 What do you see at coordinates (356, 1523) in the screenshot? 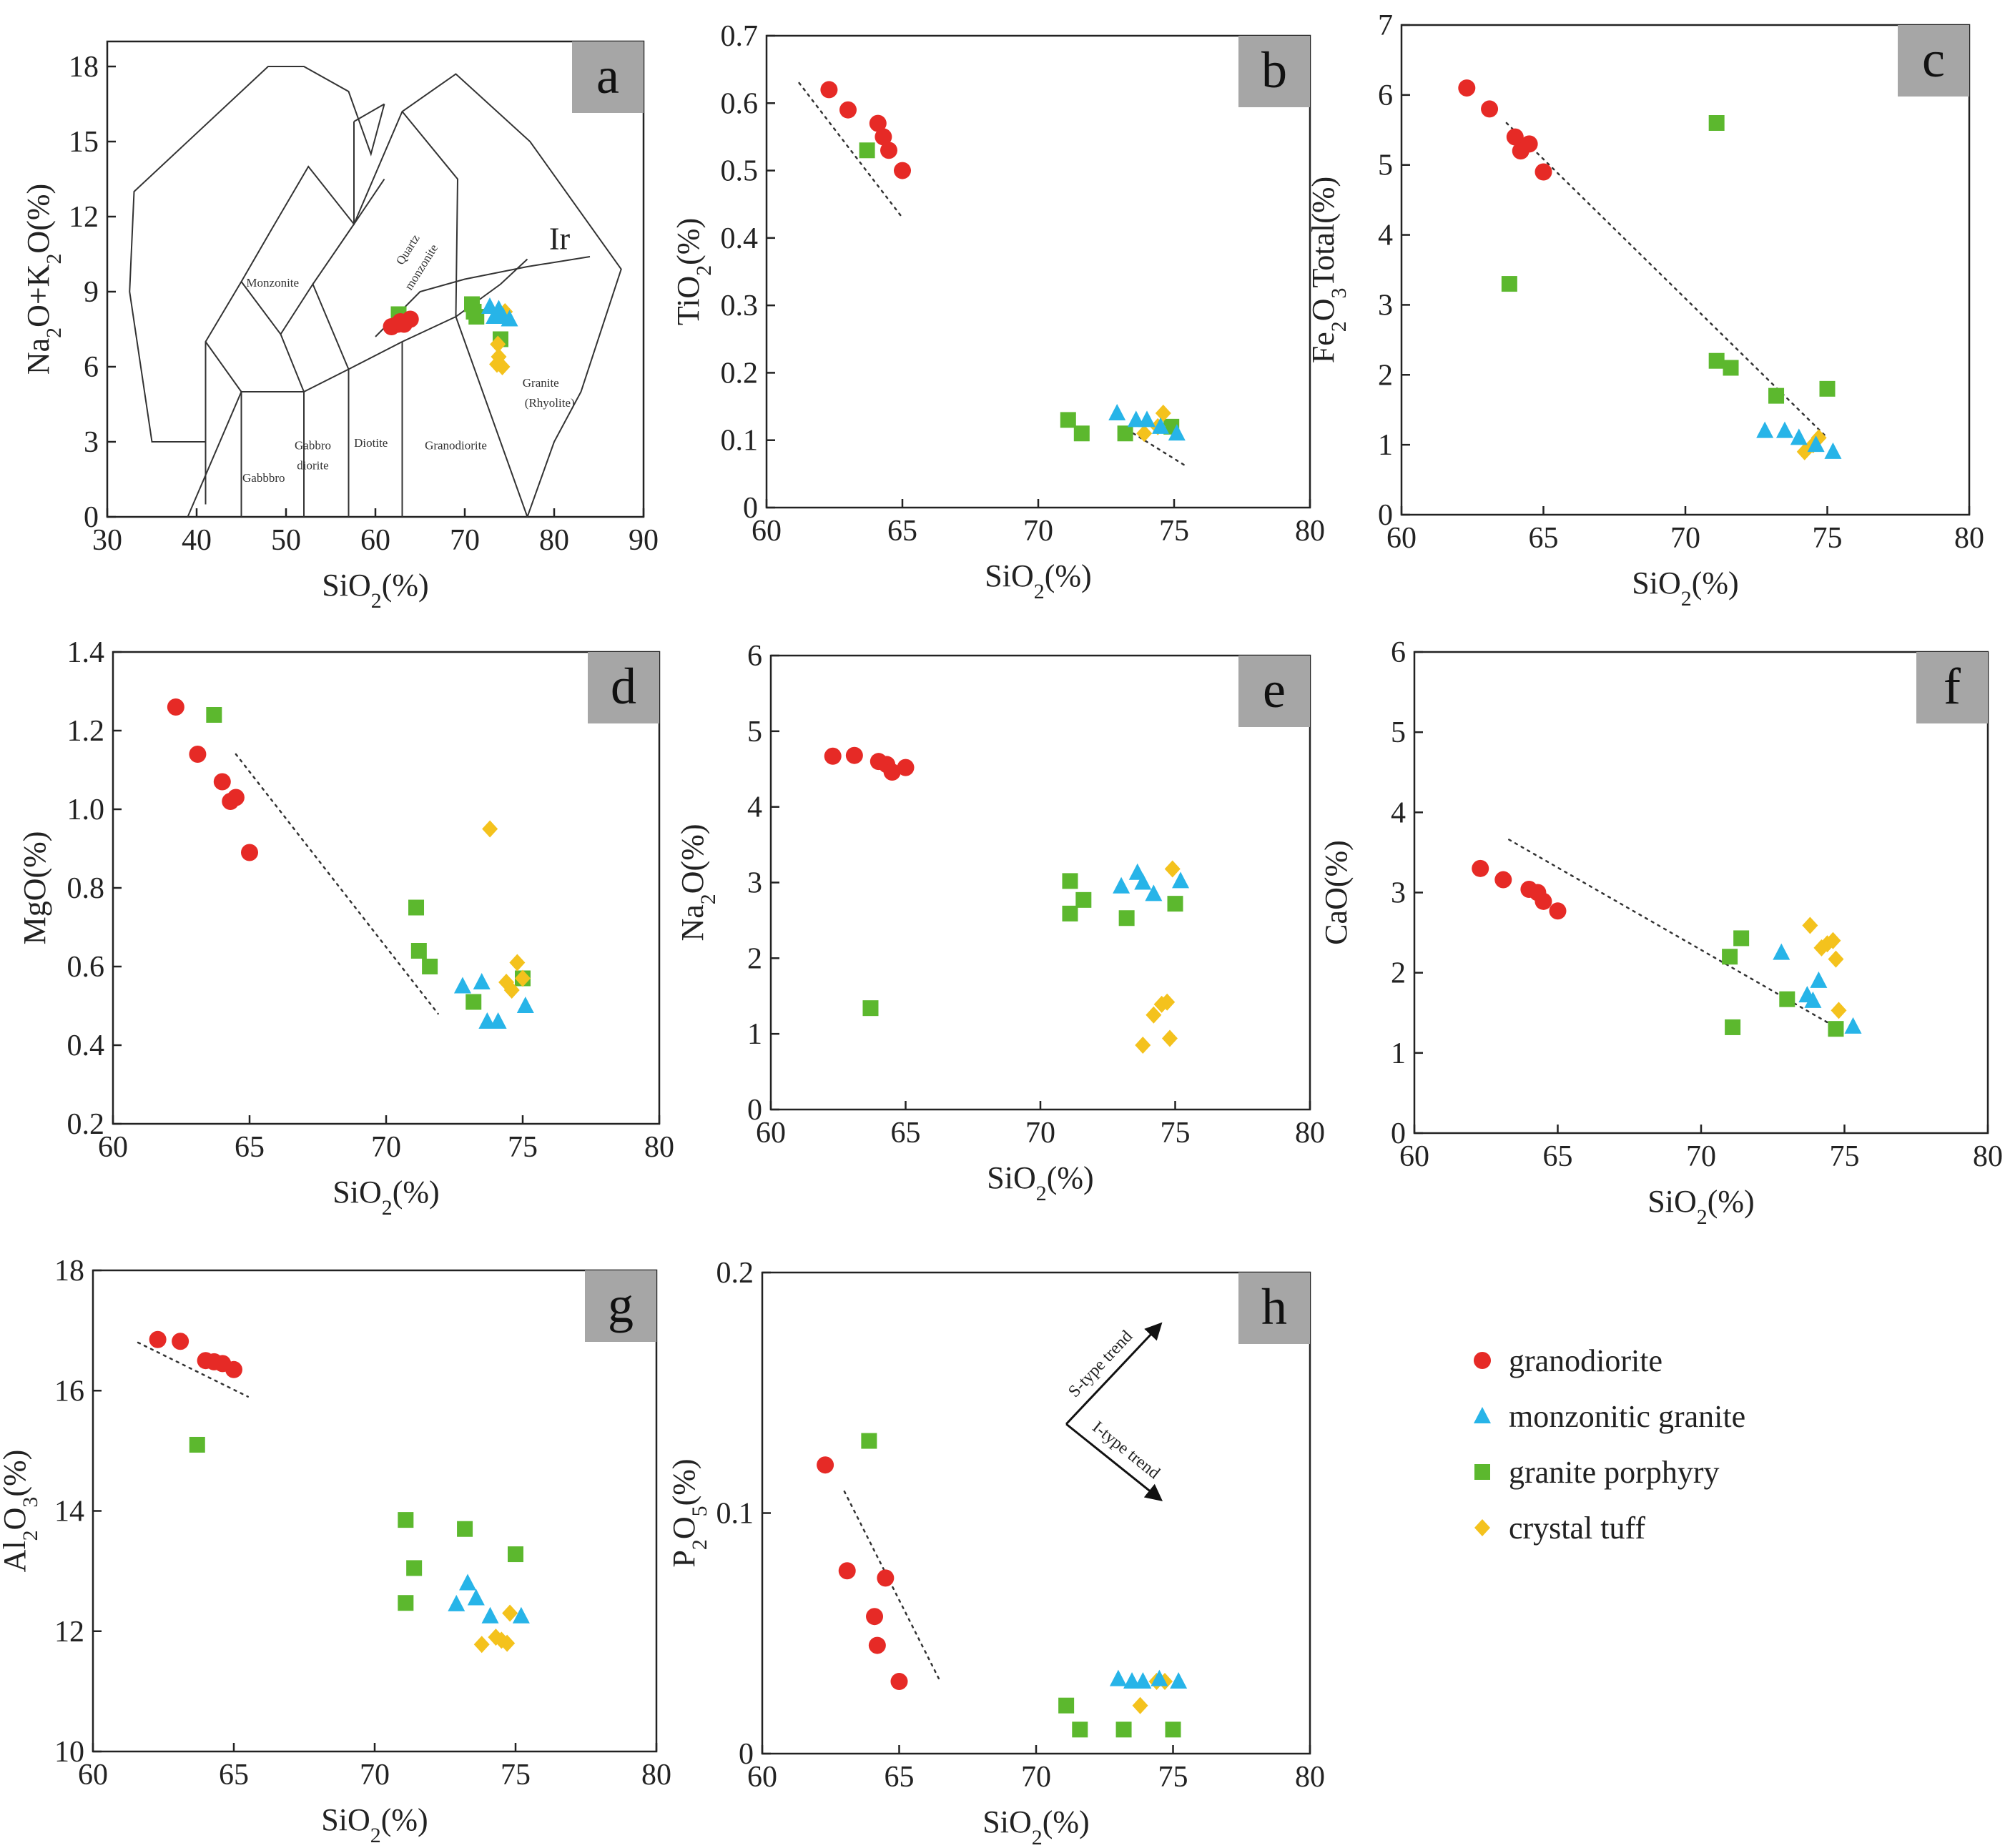
I see `series-granite-porphyry` at bounding box center [356, 1523].